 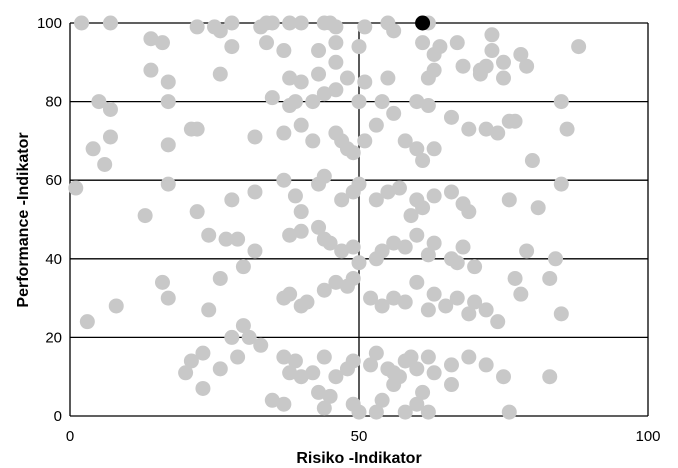 What do you see at coordinates (49, 23) in the screenshot?
I see `y-tick-label: 100` at bounding box center [49, 23].